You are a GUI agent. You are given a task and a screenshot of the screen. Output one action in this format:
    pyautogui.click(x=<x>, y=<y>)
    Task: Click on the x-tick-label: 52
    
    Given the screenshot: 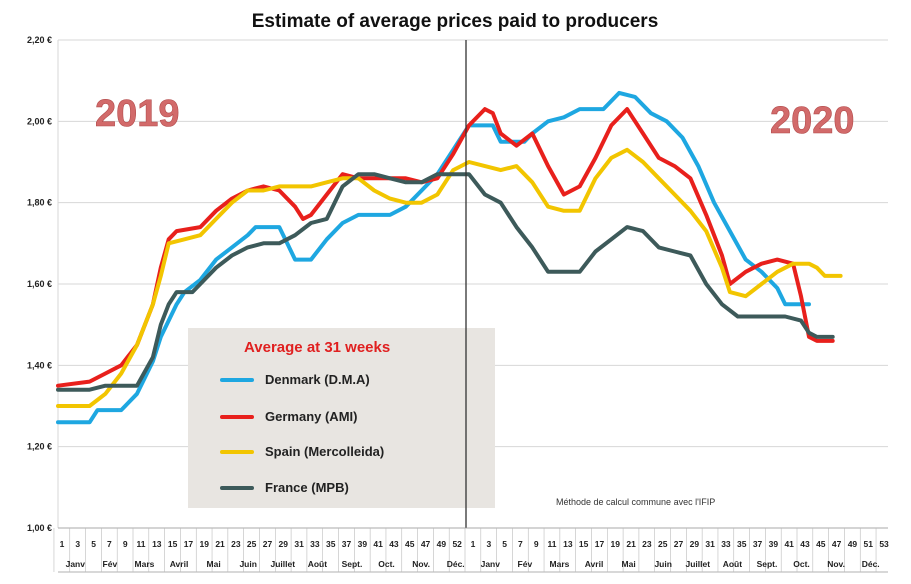 What is the action you would take?
    pyautogui.click(x=457, y=544)
    